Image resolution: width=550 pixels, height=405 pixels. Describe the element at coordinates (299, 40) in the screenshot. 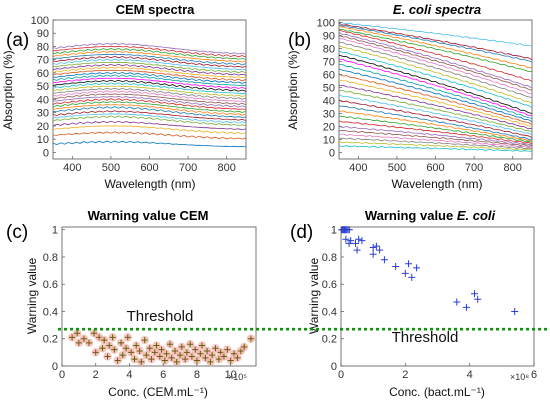

I see `panel-label-b: (b)` at that location.